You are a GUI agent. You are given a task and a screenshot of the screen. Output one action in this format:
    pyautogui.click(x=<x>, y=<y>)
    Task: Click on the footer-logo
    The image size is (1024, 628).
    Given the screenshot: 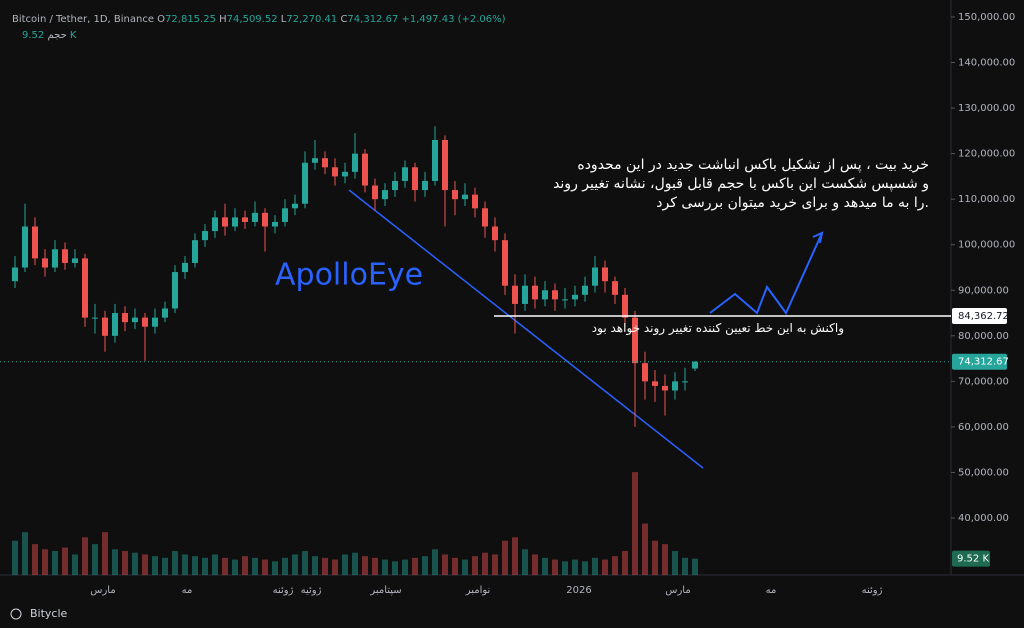 What is the action you would take?
    pyautogui.click(x=16, y=614)
    